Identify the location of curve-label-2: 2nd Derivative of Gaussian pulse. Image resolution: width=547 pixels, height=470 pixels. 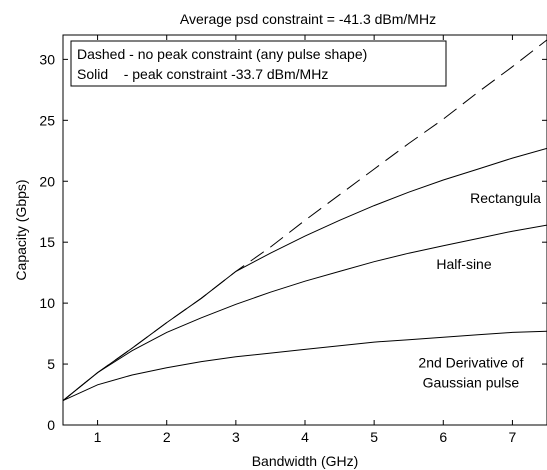
(470, 373).